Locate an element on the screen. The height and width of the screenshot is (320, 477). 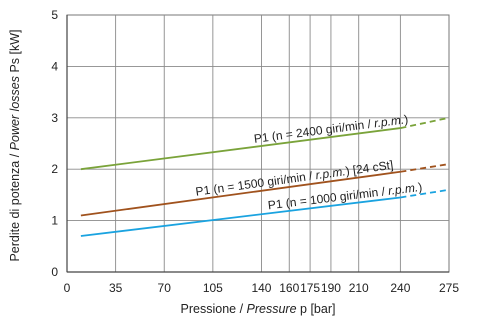
x-tick-label: 105 is located at coordinates (213, 288).